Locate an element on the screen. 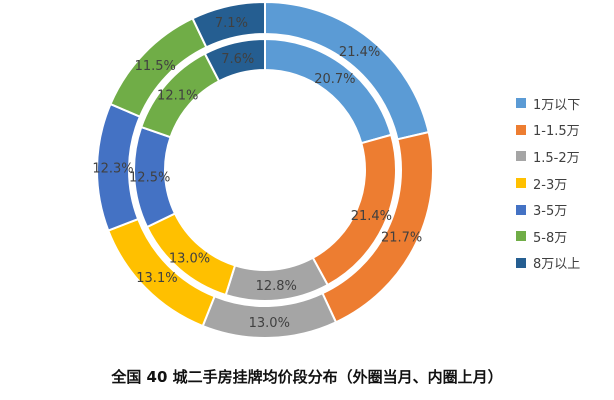  legend-item-0: 1万以下 is located at coordinates (548, 103).